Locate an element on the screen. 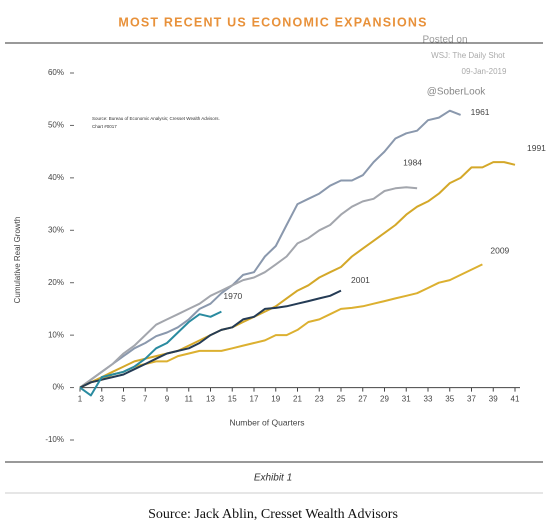 The height and width of the screenshot is (532, 548). x-axis-label: Number of Quarters is located at coordinates (266, 422).